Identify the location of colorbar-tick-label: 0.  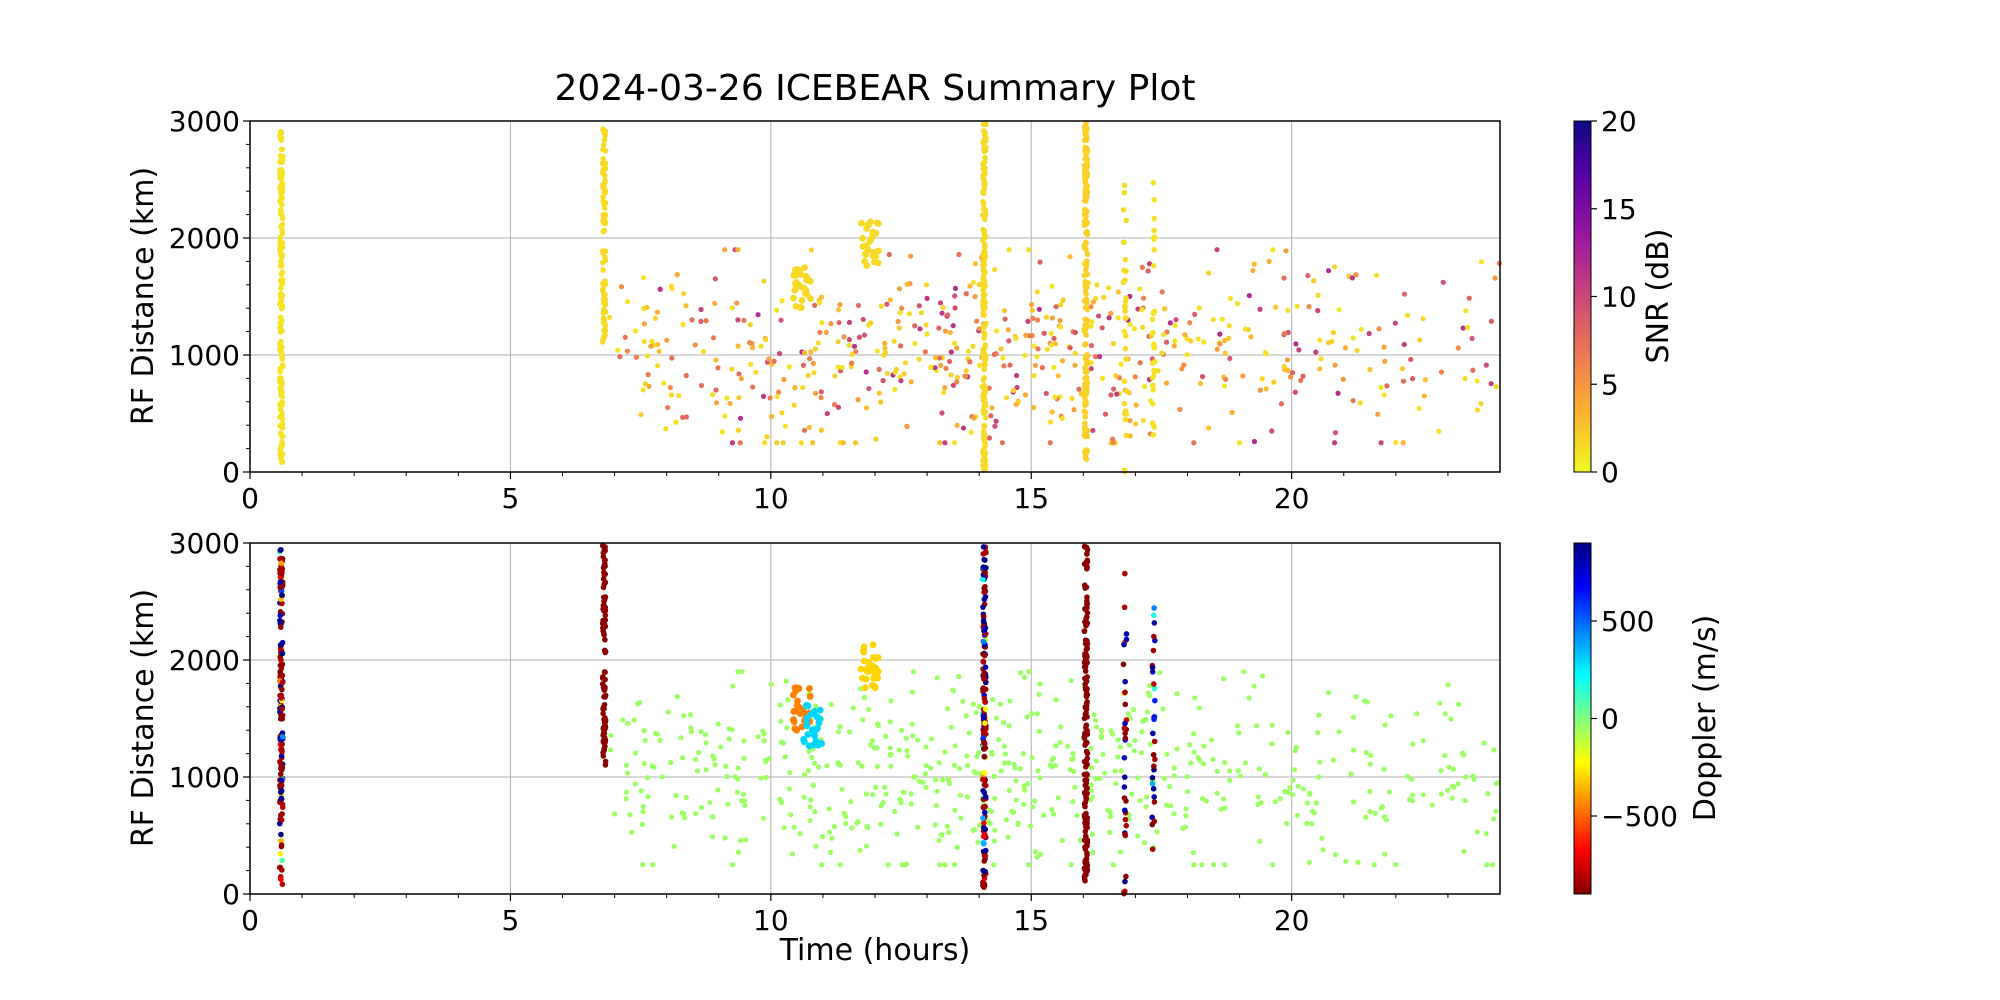
(1610, 472).